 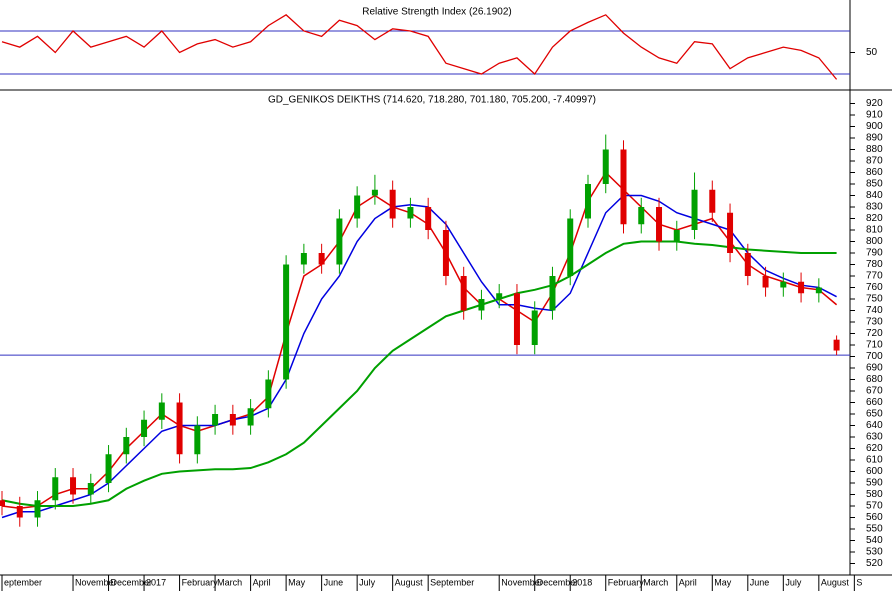 What do you see at coordinates (874, 253) in the screenshot?
I see `y-tick-label: 790` at bounding box center [874, 253].